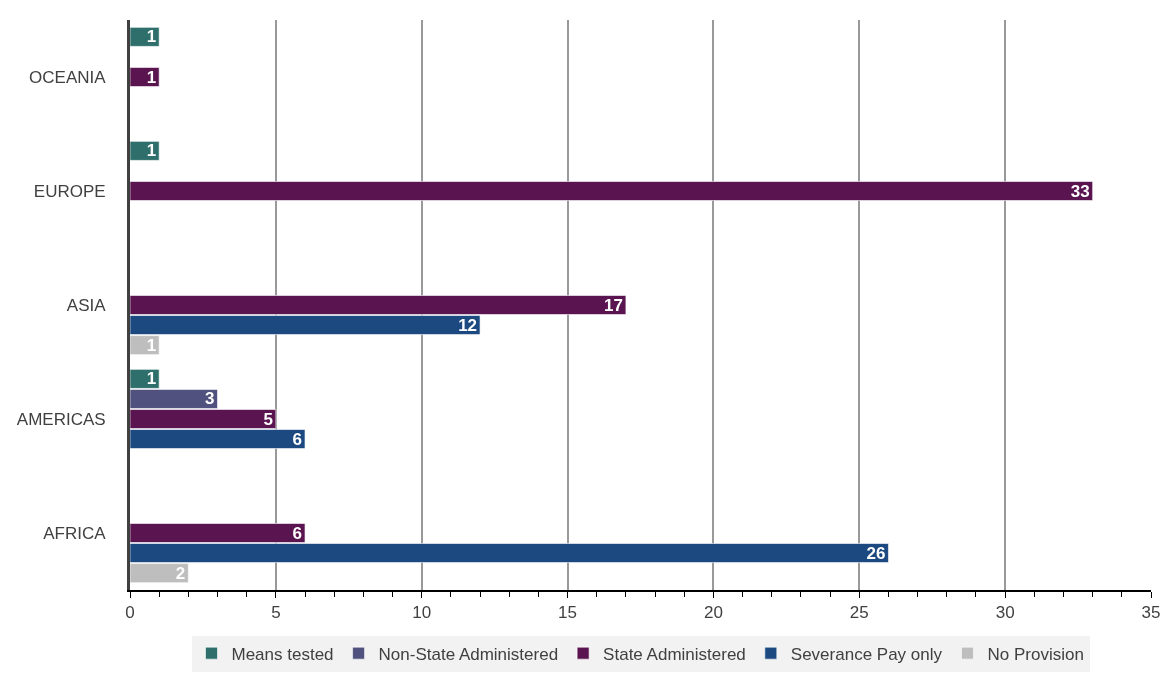  What do you see at coordinates (130, 613) in the screenshot?
I see `x-tick-label: 0` at bounding box center [130, 613].